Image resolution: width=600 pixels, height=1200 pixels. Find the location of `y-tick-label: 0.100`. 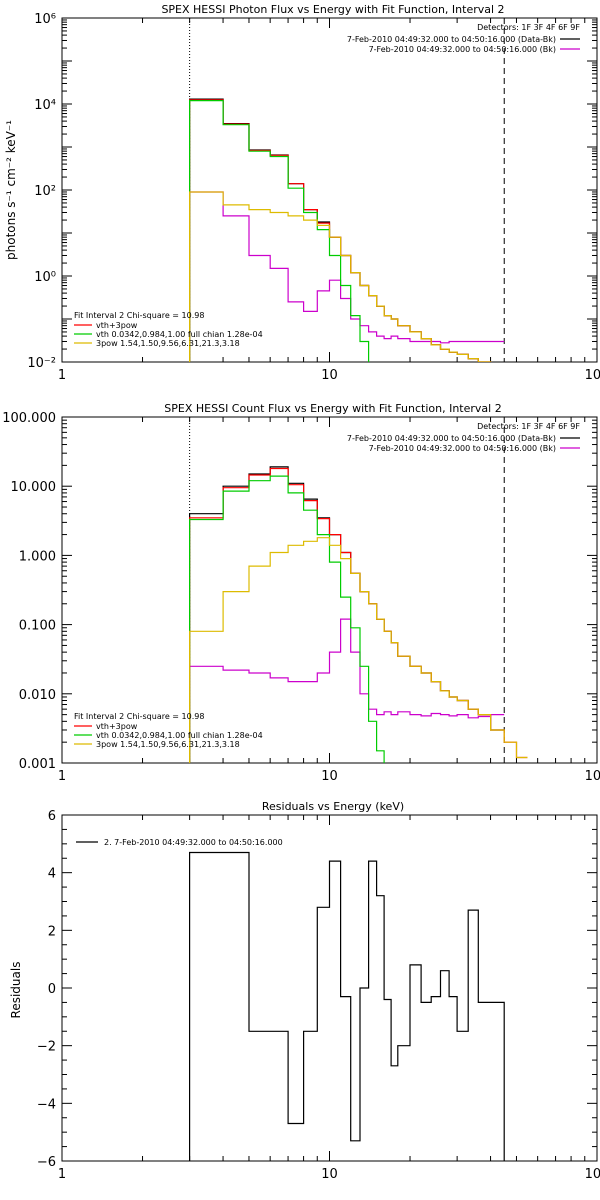

y-tick-label: 0.100 is located at coordinates (37, 626).